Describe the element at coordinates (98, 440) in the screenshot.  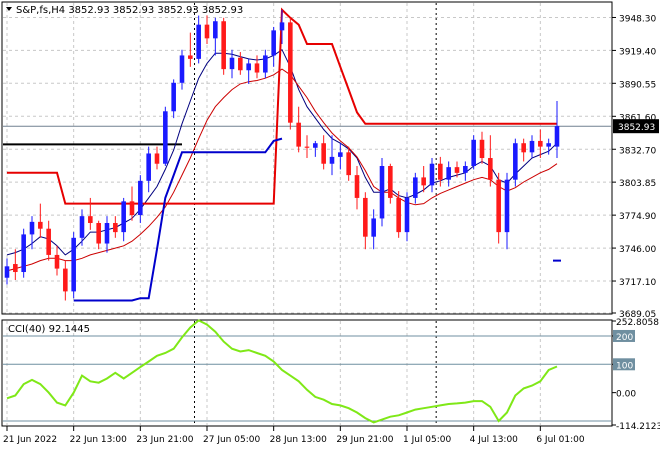
I see `x-tick-label: 22 Jun 13:00` at that location.